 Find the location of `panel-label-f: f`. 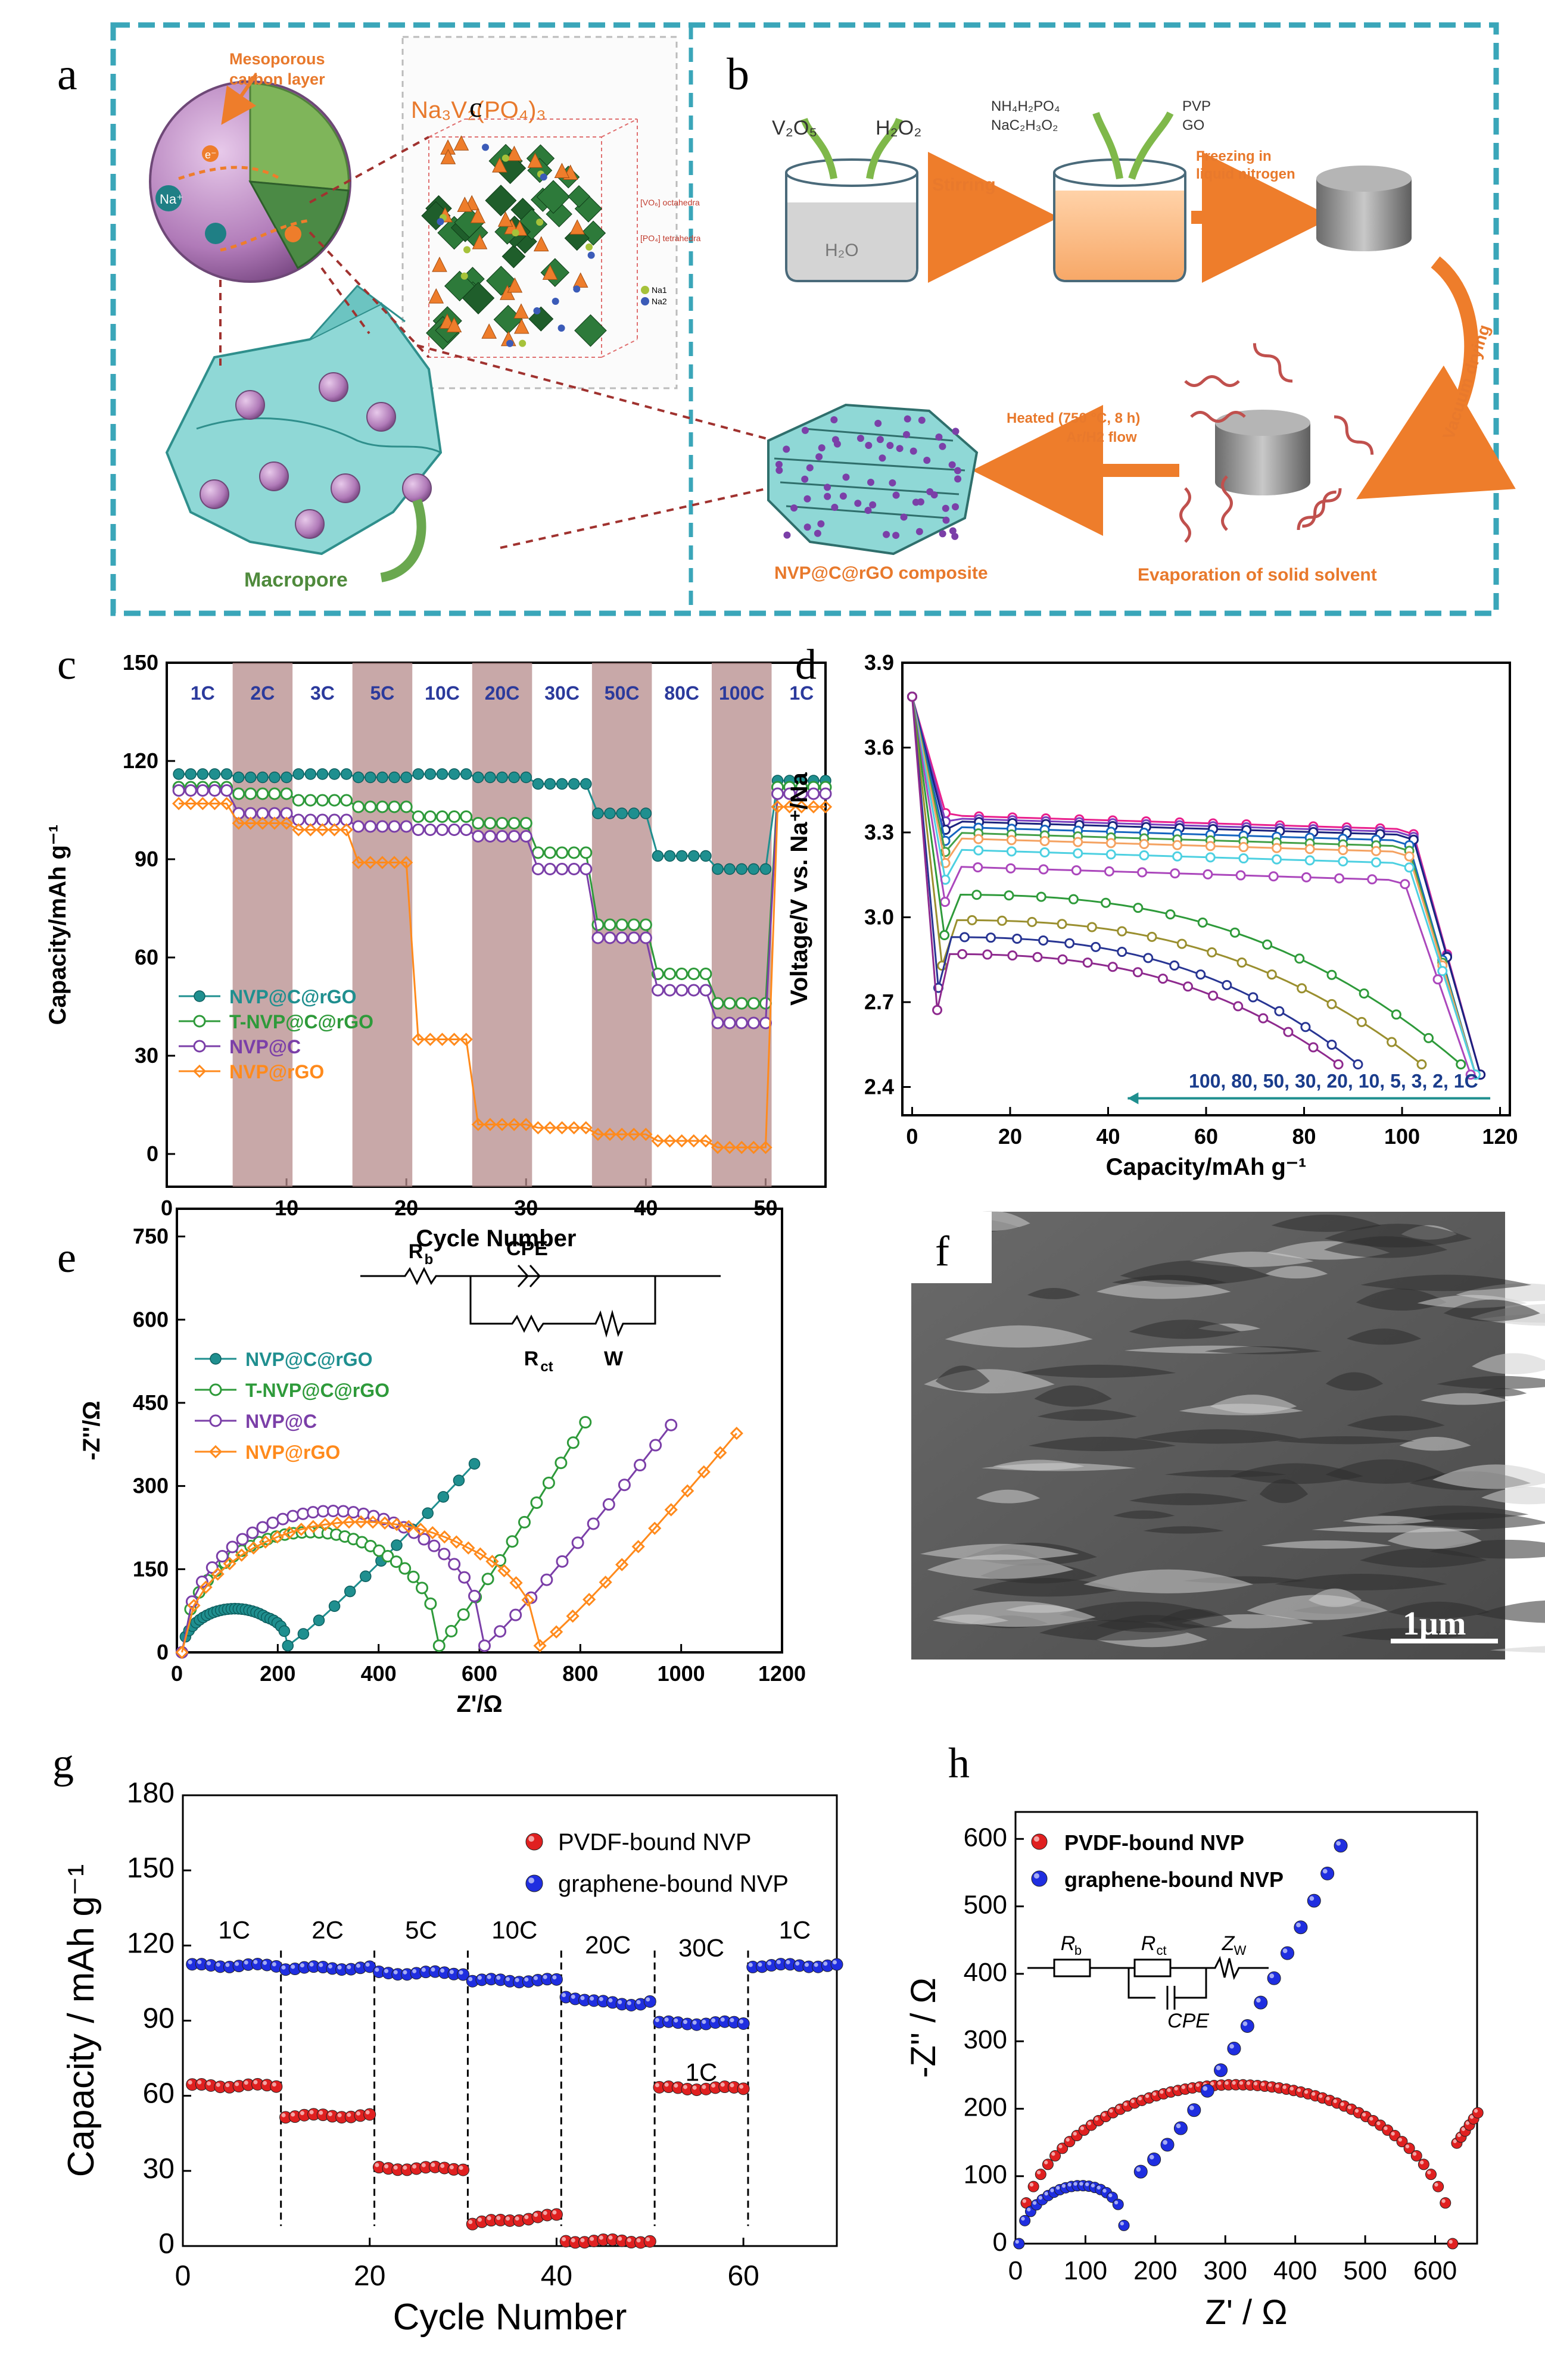

panel-label-f: f is located at coordinates (942, 1251).